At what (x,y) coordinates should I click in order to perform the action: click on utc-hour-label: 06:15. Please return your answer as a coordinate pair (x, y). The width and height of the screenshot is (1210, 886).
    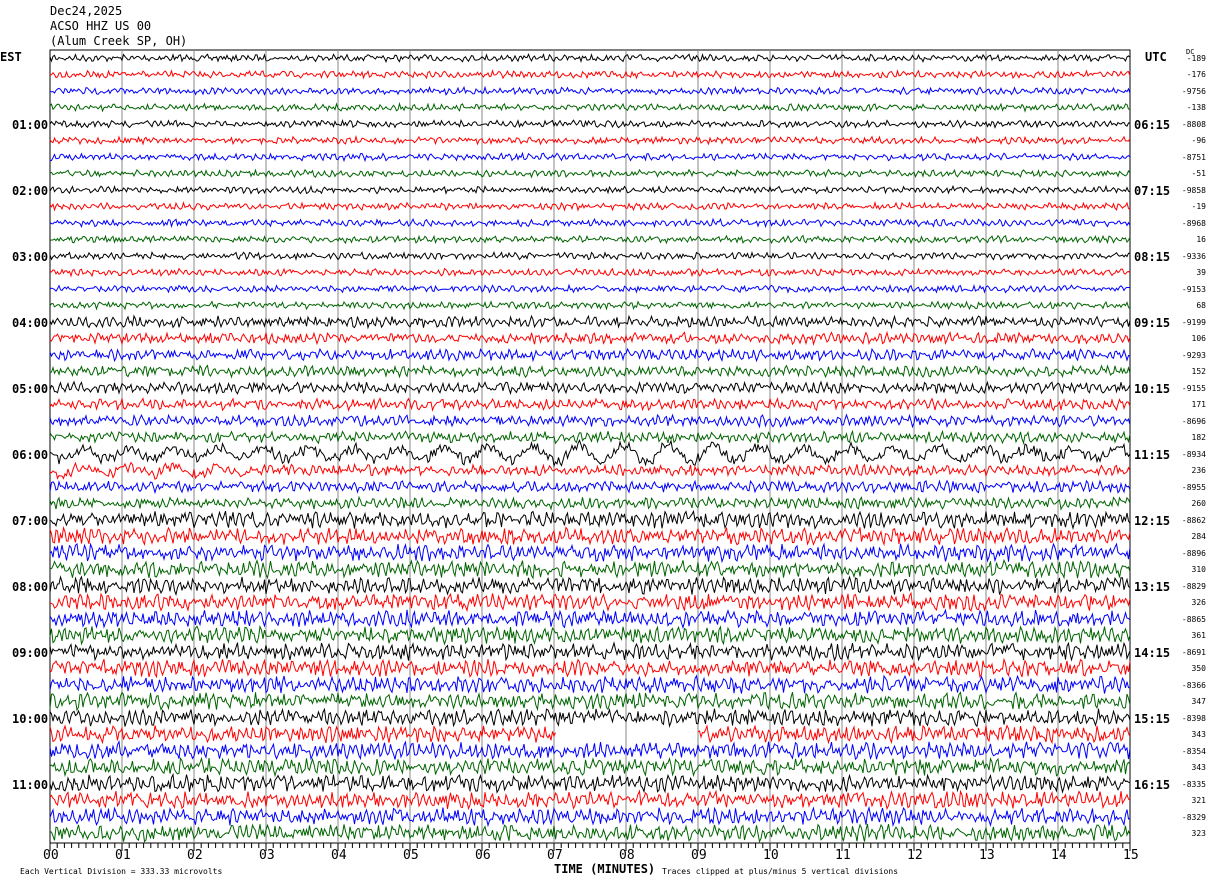
    Looking at the image, I should click on (1152, 124).